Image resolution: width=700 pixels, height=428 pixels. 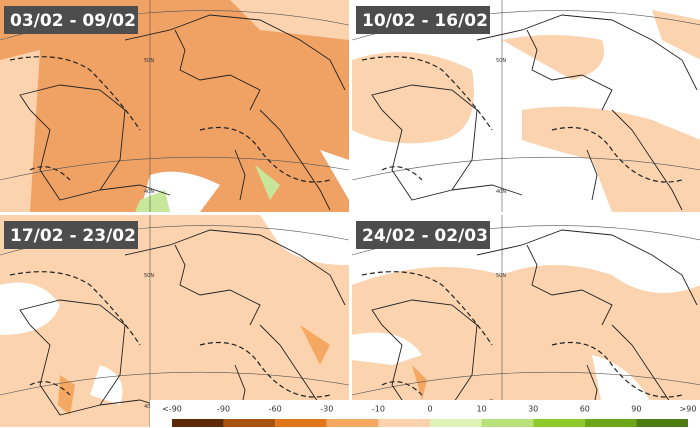 What do you see at coordinates (223, 409) in the screenshot?
I see `legend-label: -90` at bounding box center [223, 409].